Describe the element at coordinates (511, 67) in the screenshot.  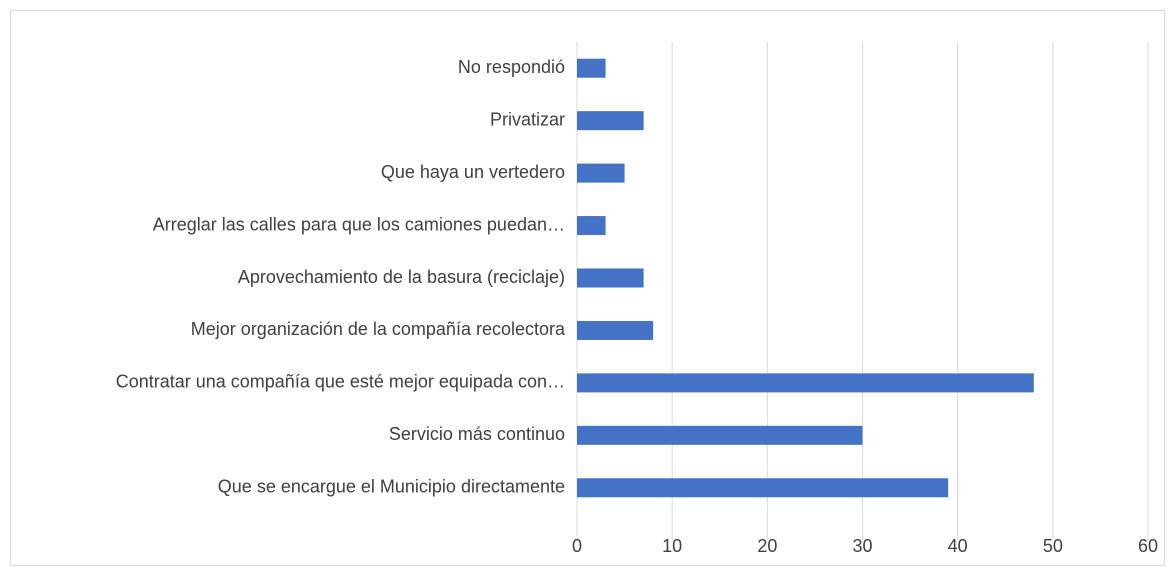
I see `y-tick-label: No respondió` at that location.